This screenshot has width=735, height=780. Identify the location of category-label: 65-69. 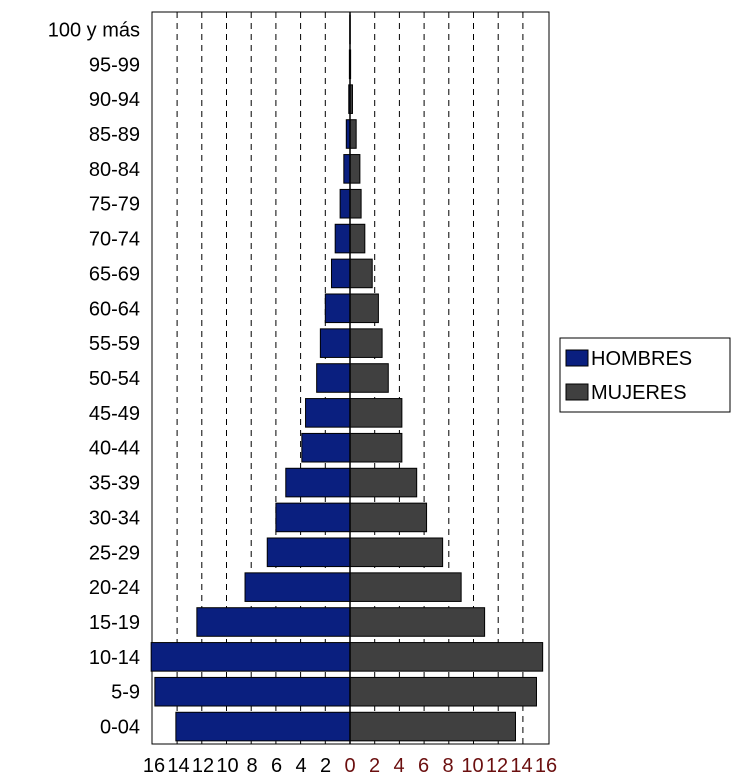
(114, 274).